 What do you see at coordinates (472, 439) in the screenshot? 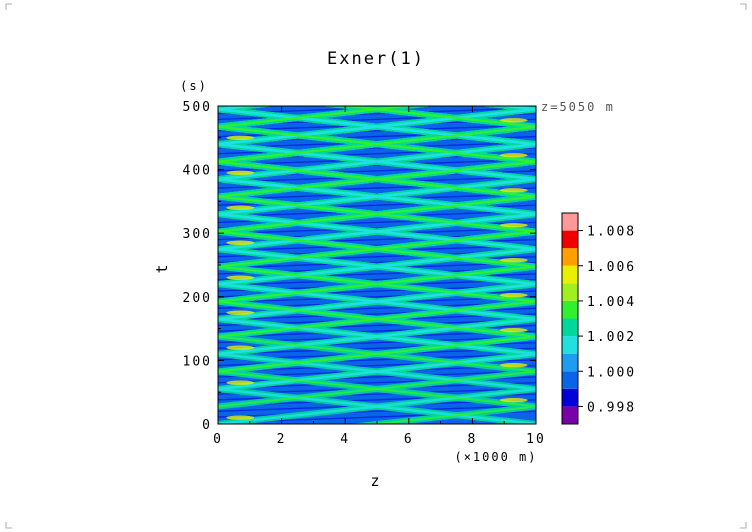
I see `x-tick-label: 8` at bounding box center [472, 439].